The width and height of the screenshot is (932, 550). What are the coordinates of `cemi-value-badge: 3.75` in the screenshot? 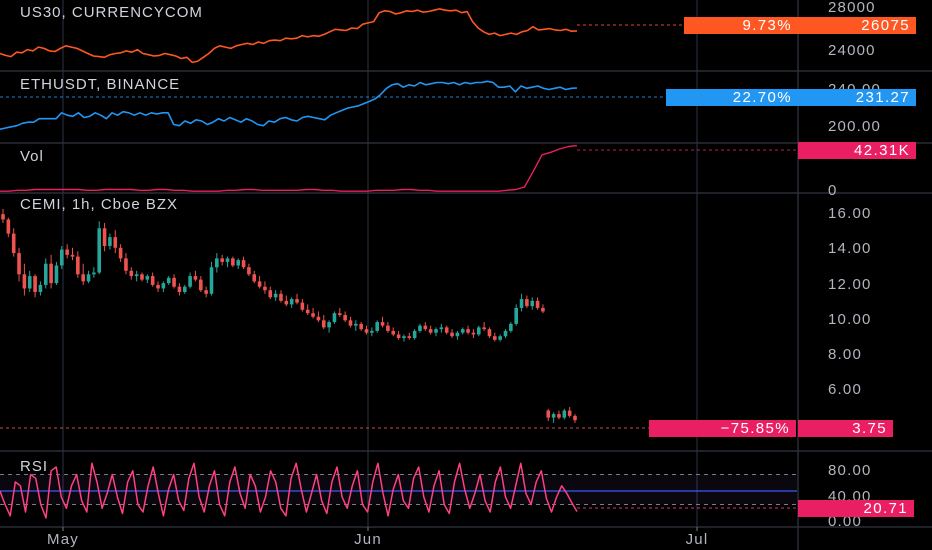 It's located at (845, 428).